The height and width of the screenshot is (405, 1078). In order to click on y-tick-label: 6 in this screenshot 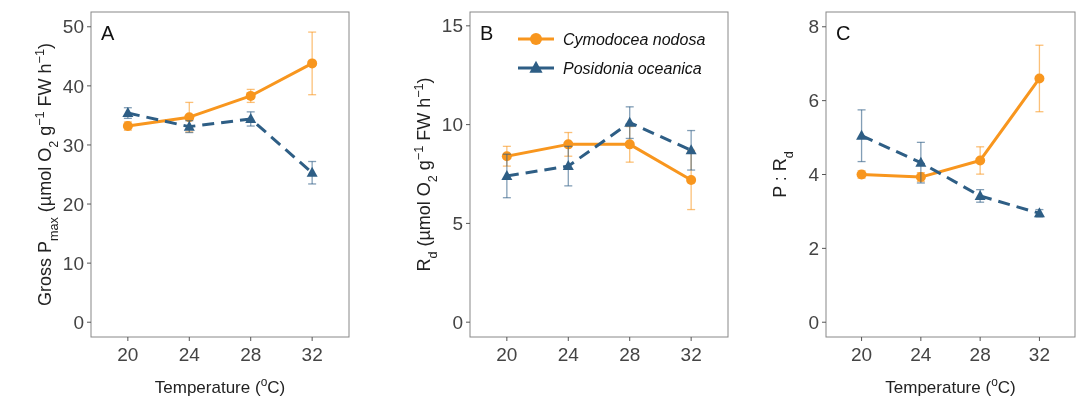, I will do `click(813, 101)`.